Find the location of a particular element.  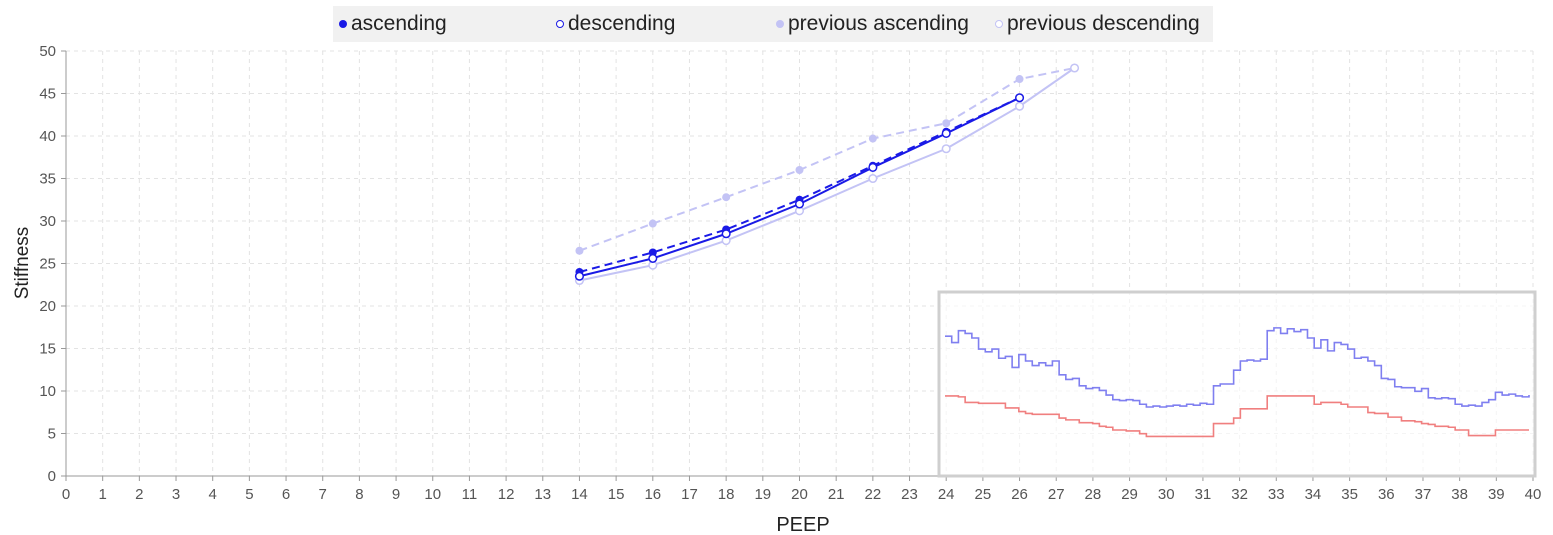

x-tick-label: 36 is located at coordinates (1386, 494).